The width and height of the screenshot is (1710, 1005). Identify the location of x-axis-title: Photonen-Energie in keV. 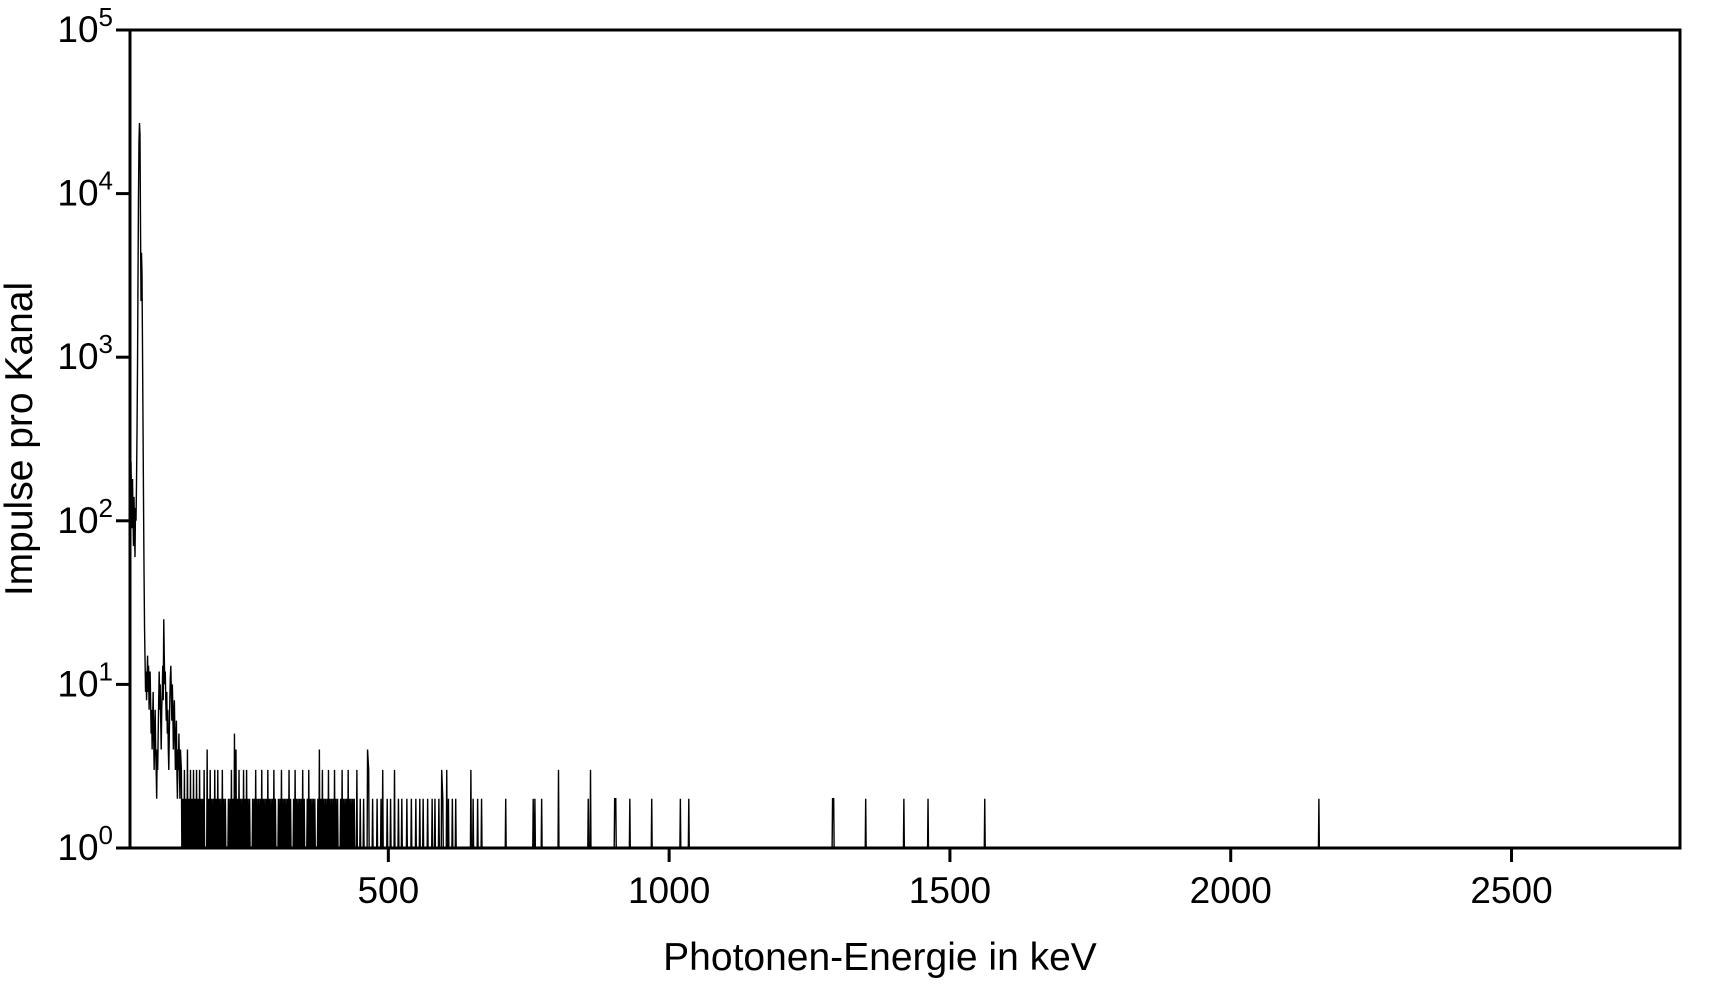
(880, 957).